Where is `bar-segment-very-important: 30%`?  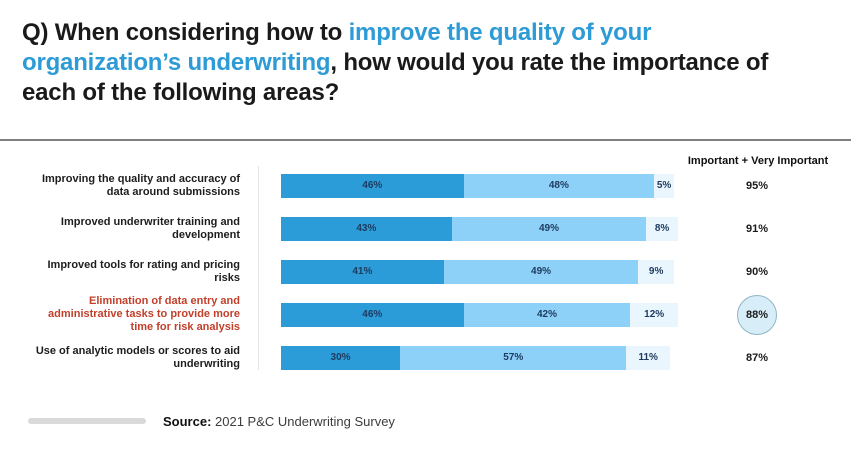 bar-segment-very-important: 30% is located at coordinates (341, 357).